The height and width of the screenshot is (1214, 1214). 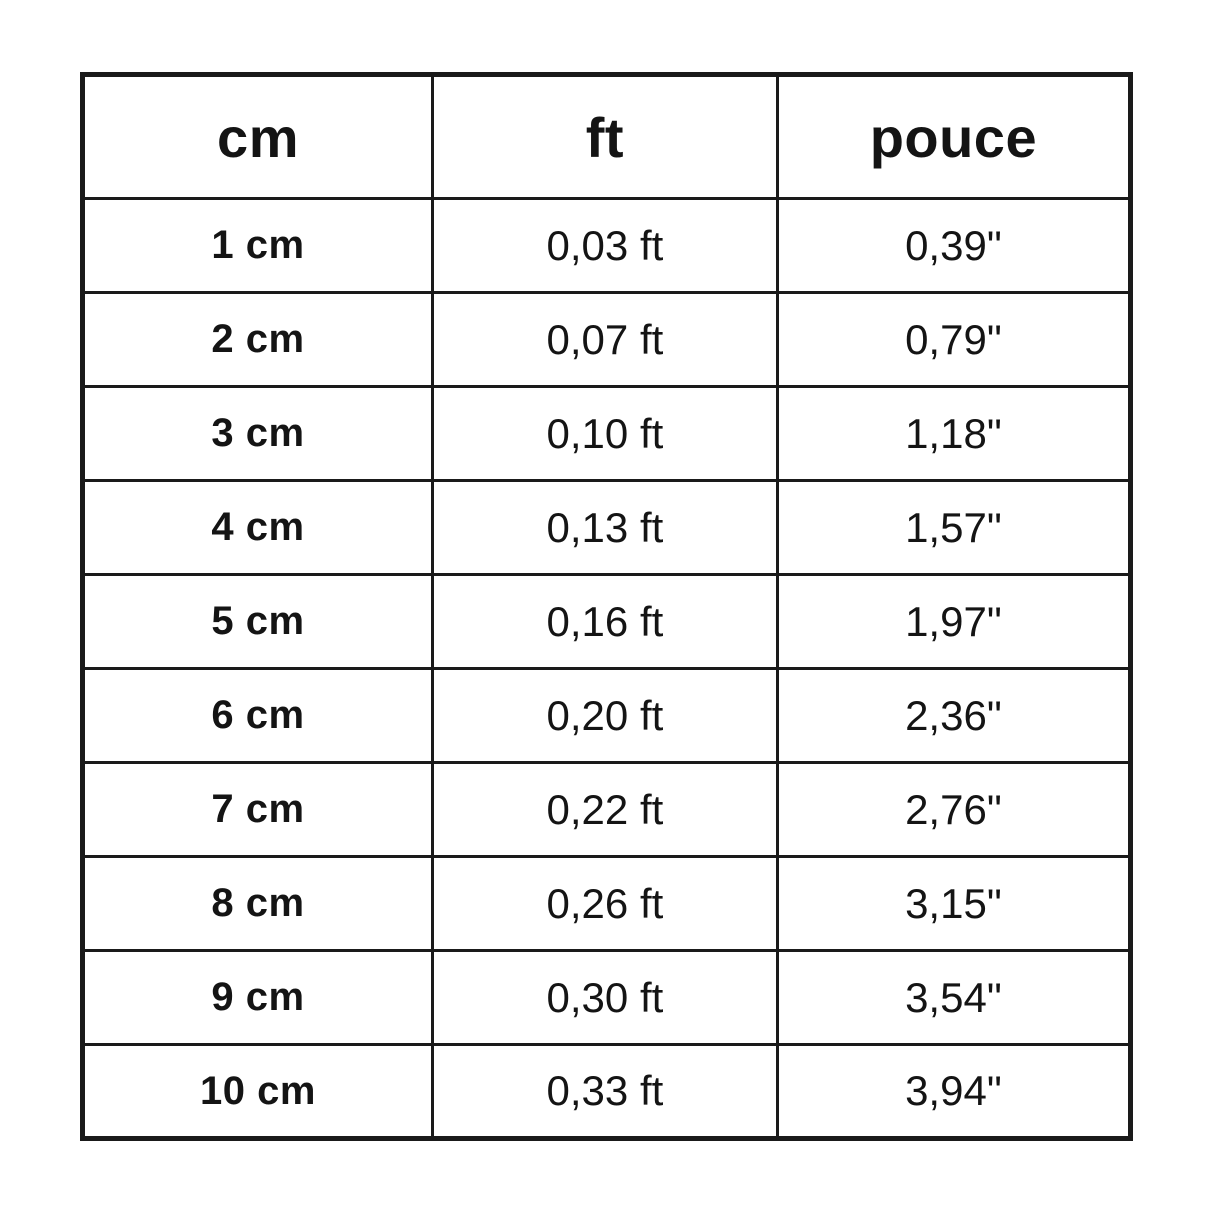 What do you see at coordinates (257, 433) in the screenshot?
I see `cm-value: 3 cm` at bounding box center [257, 433].